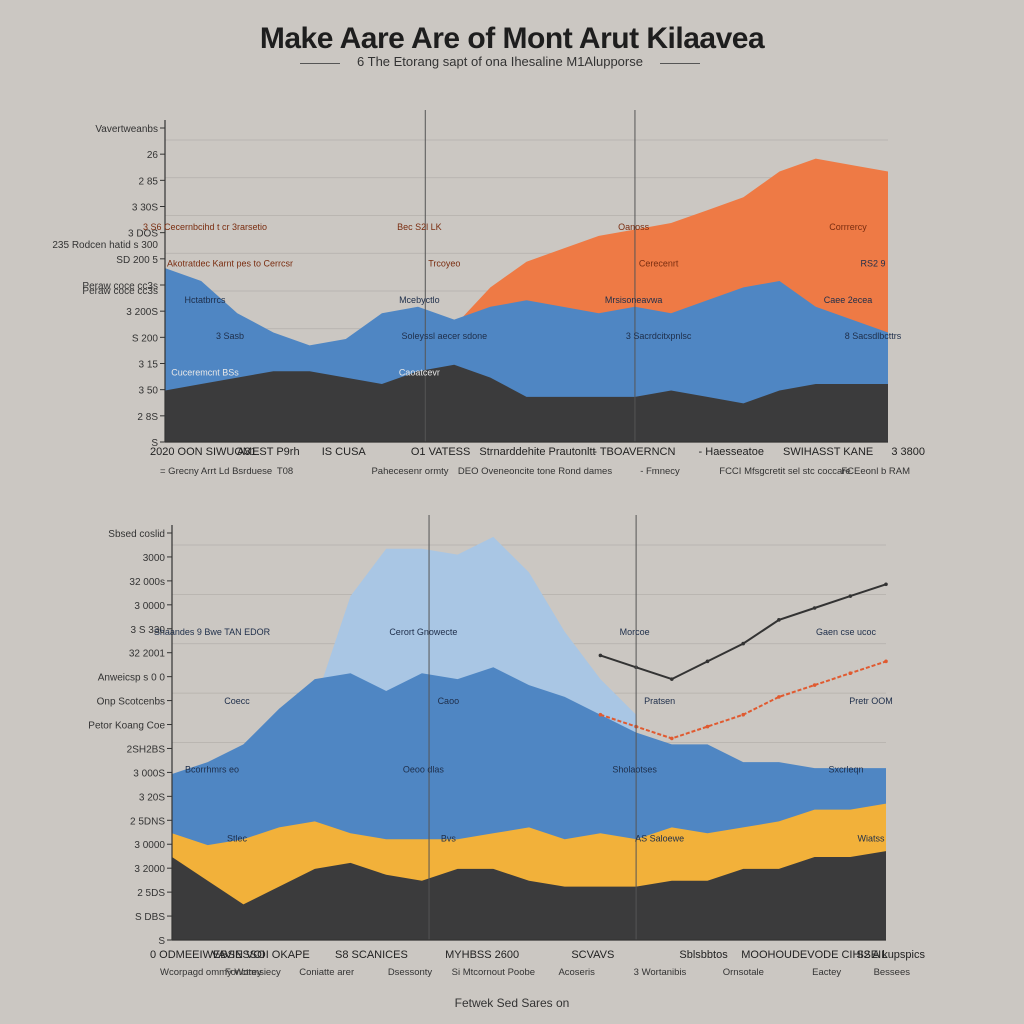 Image resolution: width=1024 pixels, height=1024 pixels. What do you see at coordinates (871, 701) in the screenshot?
I see `annotation-1-7: Pretr OOM` at bounding box center [871, 701].